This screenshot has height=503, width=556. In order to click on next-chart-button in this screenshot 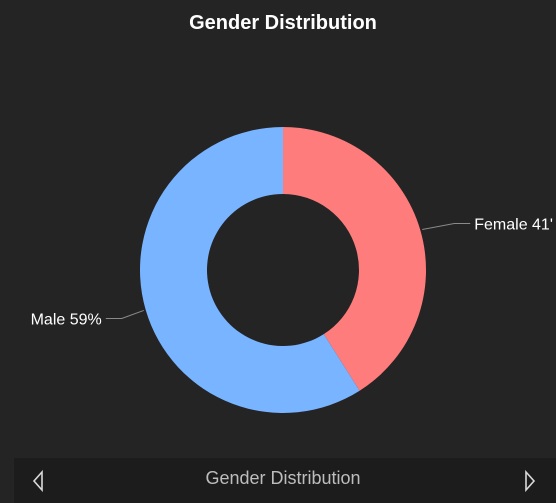, I will do `click(530, 480)`.